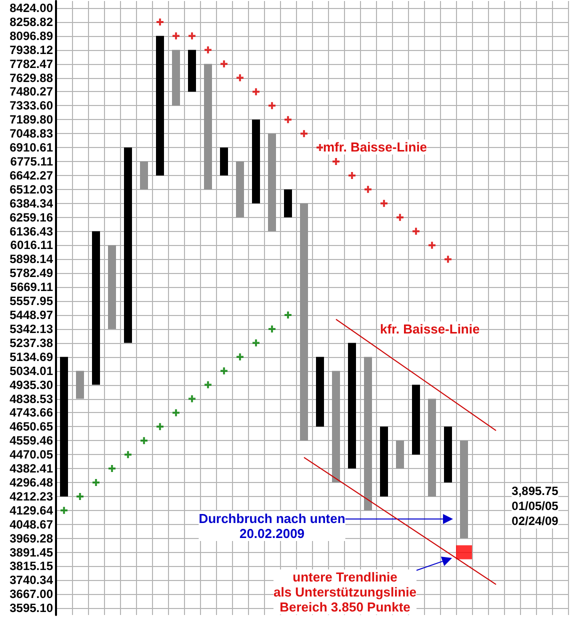 The image size is (570, 618). I want to click on y-tick-label: 6775.11, so click(32, 161).